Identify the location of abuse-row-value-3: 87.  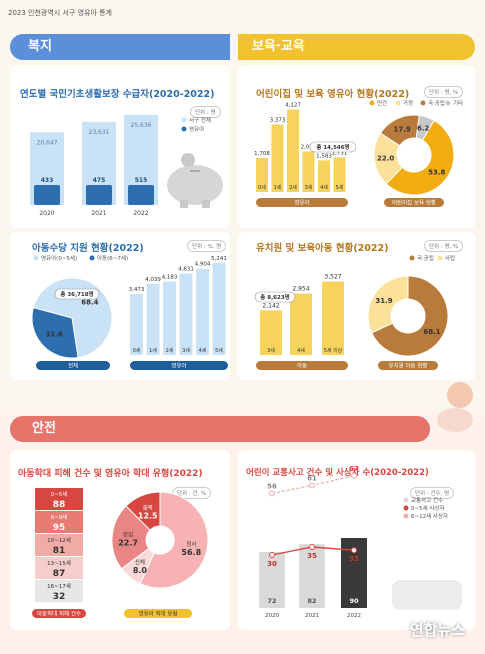
(59, 574).